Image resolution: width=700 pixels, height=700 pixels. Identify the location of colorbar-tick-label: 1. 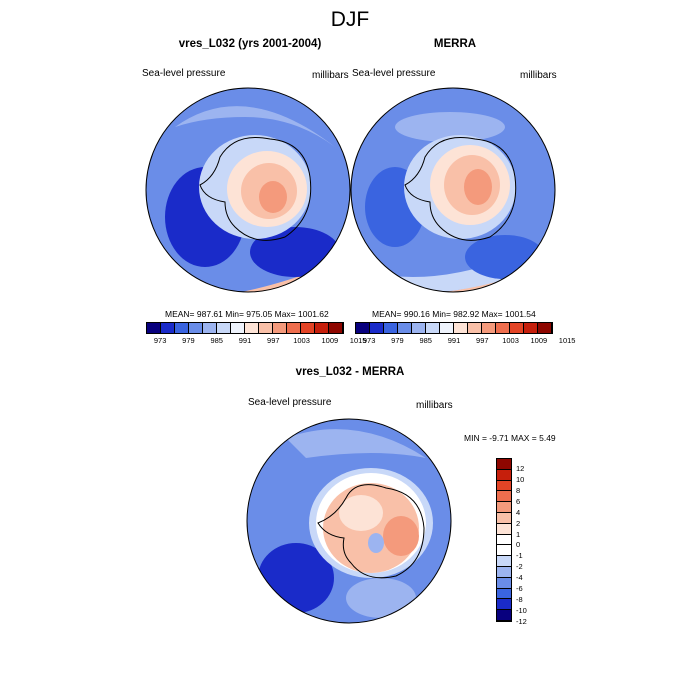
(518, 534).